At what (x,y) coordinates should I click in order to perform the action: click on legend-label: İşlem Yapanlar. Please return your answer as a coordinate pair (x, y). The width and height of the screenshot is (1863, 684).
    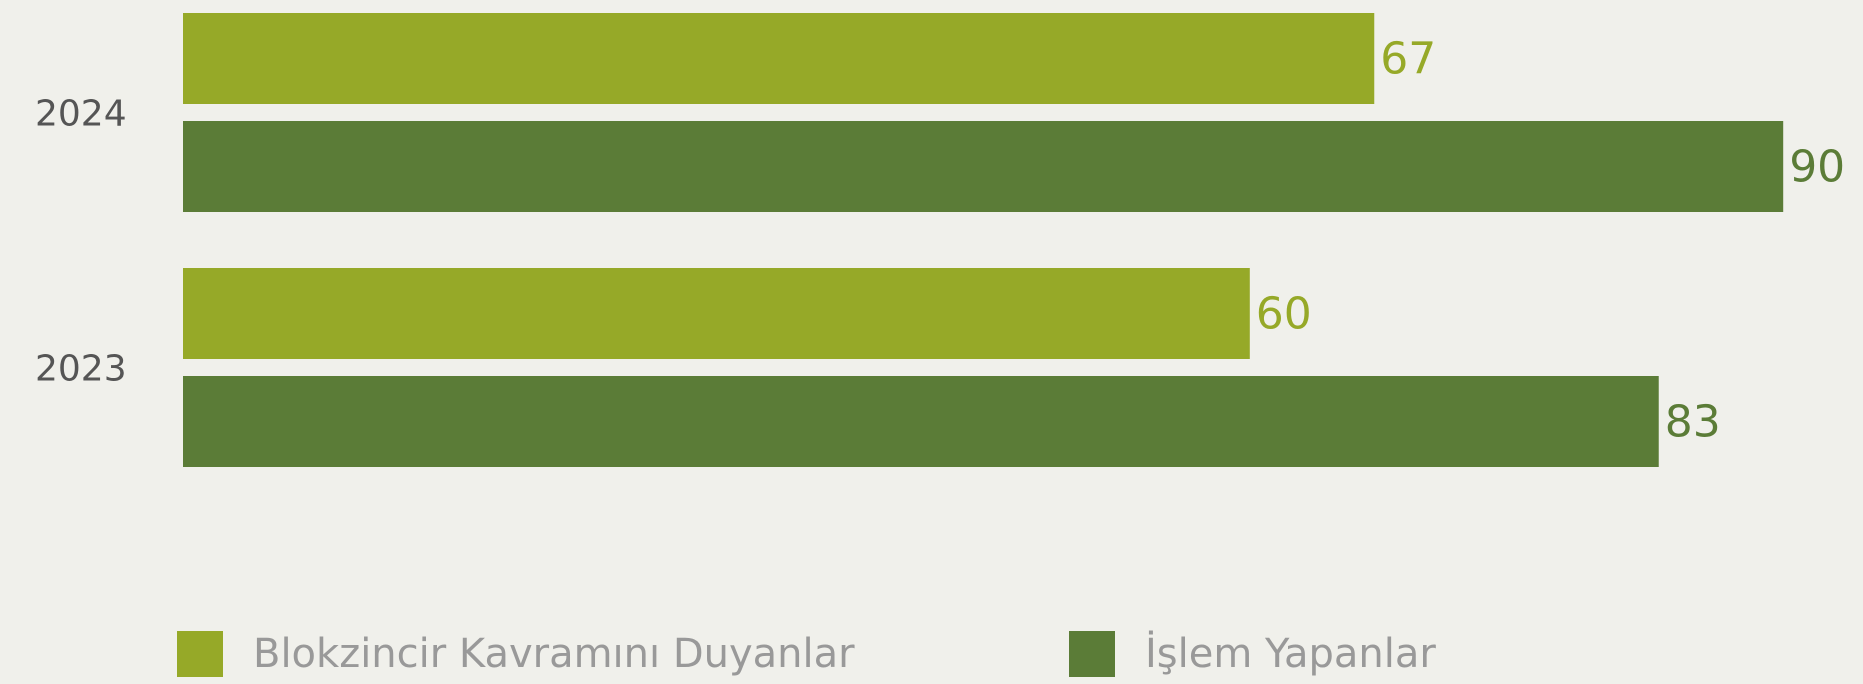
    Looking at the image, I should click on (1290, 653).